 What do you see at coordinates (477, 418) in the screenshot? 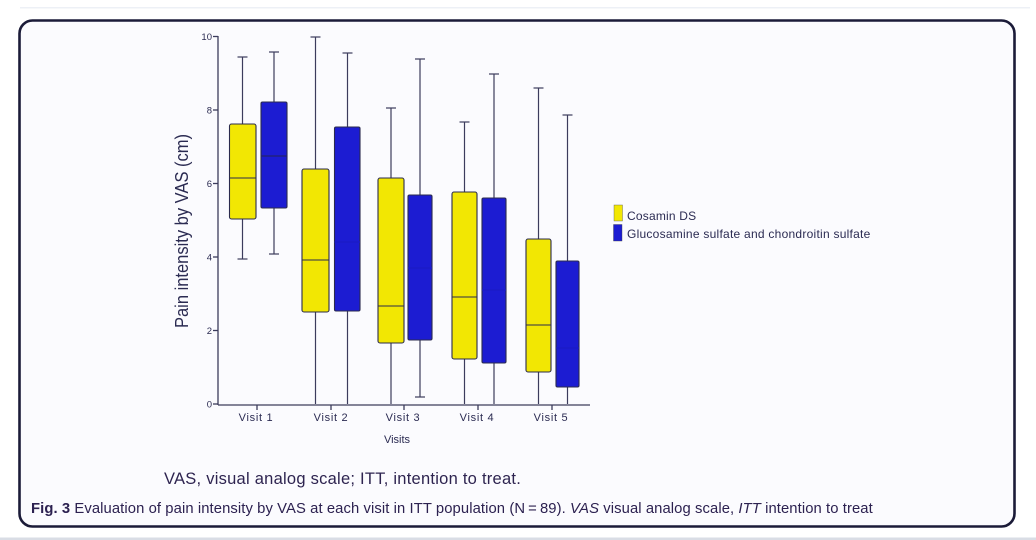
I see `svg-text: Visit 4` at bounding box center [477, 418].